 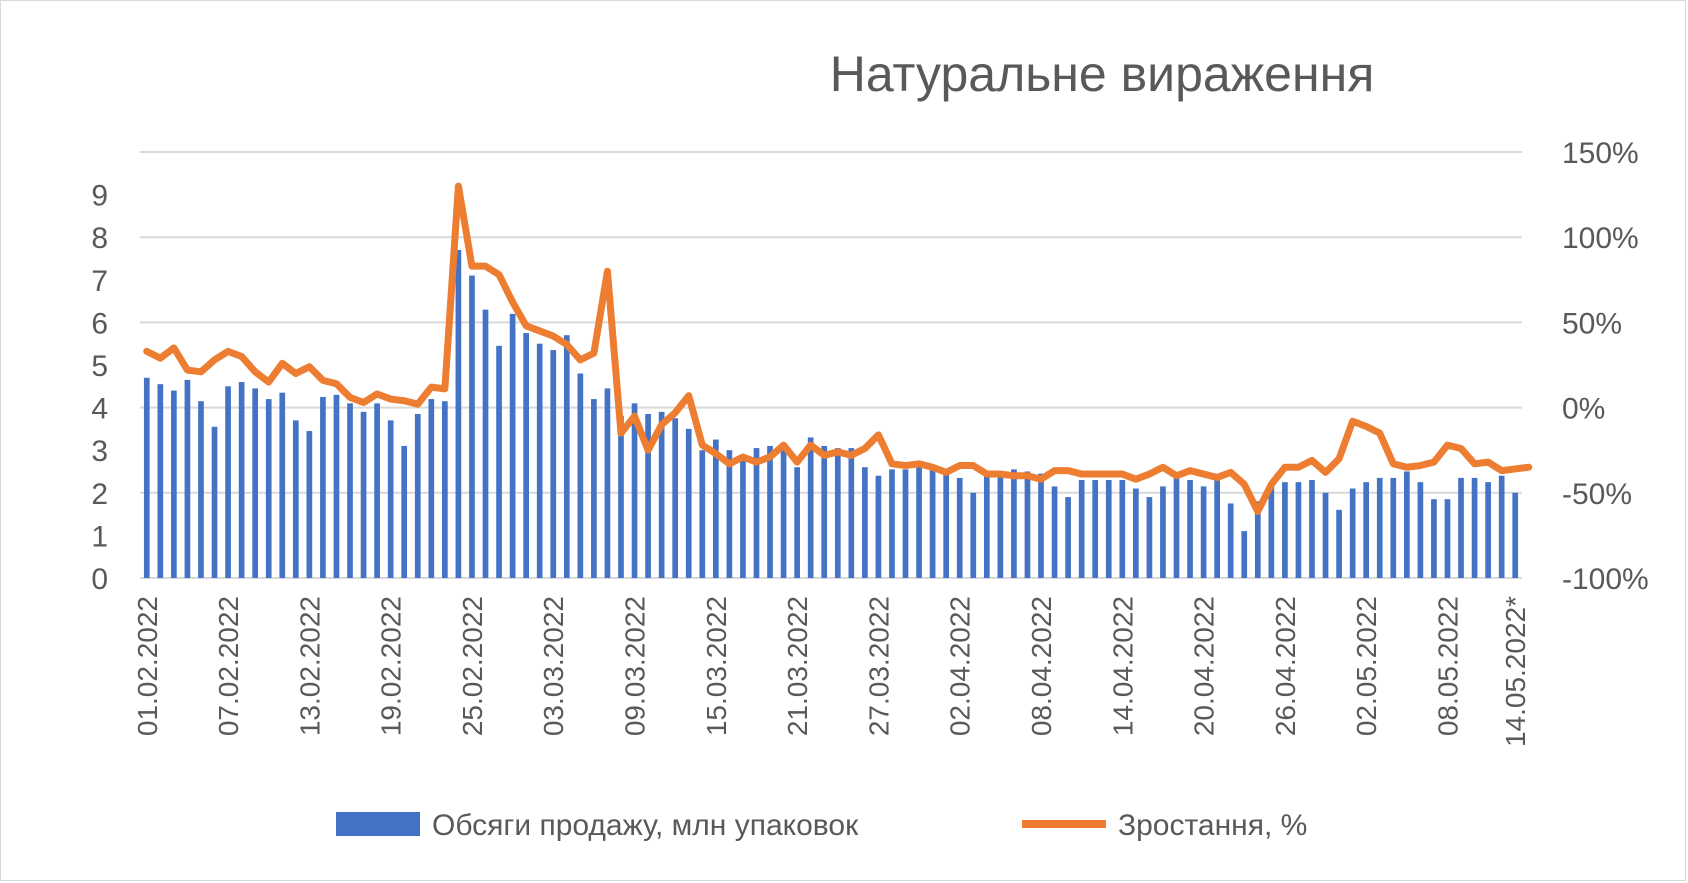 What do you see at coordinates (472, 666) in the screenshot?
I see `x-tick-label: 25.02.2022` at bounding box center [472, 666].